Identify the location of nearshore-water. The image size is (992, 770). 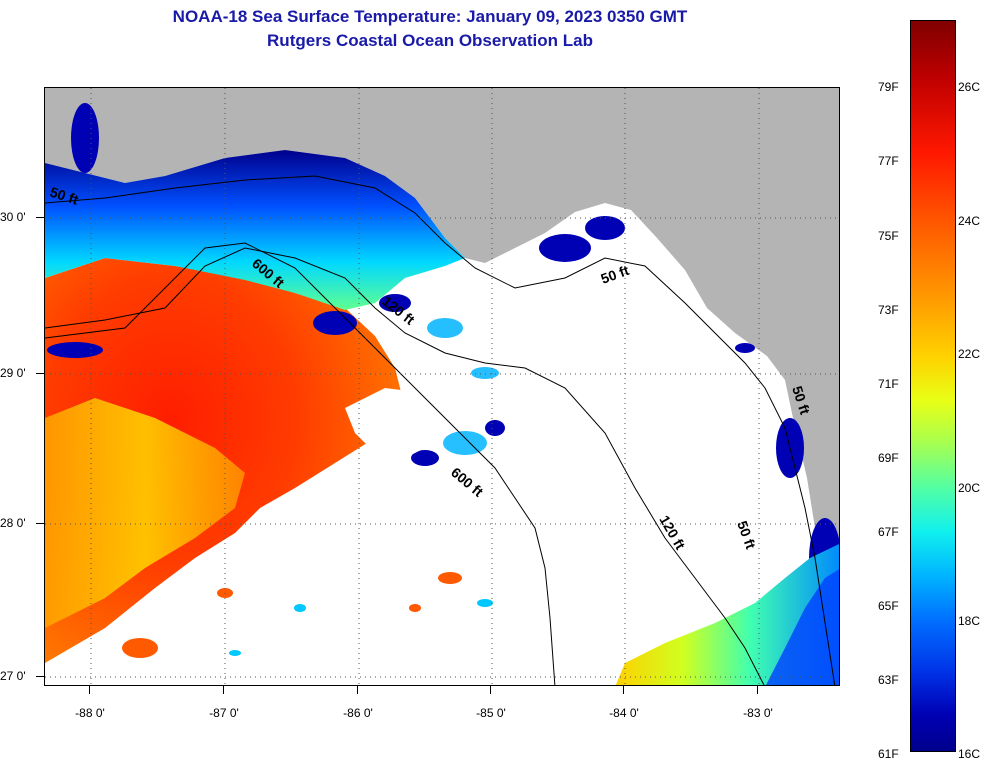
(255, 230).